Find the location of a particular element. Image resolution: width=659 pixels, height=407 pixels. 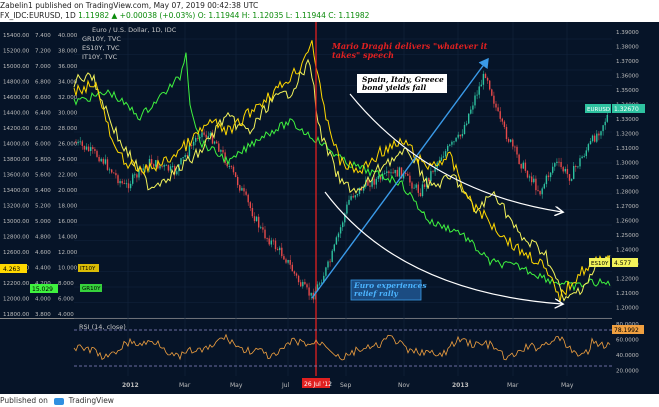

scale-tick-label: 4.000 is located at coordinates (43, 300).